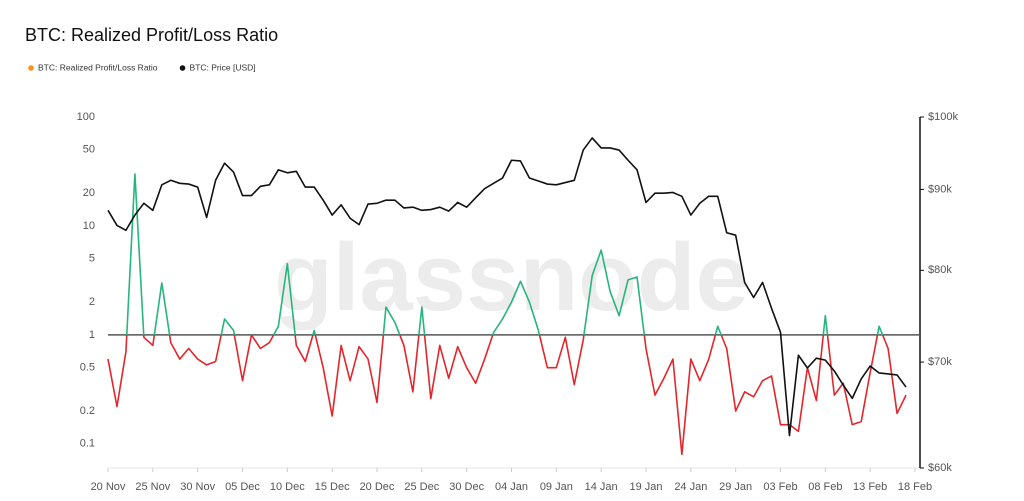 This screenshot has height=501, width=1024. Describe the element at coordinates (556, 487) in the screenshot. I see `x-tick-label: 09 Jan` at that location.